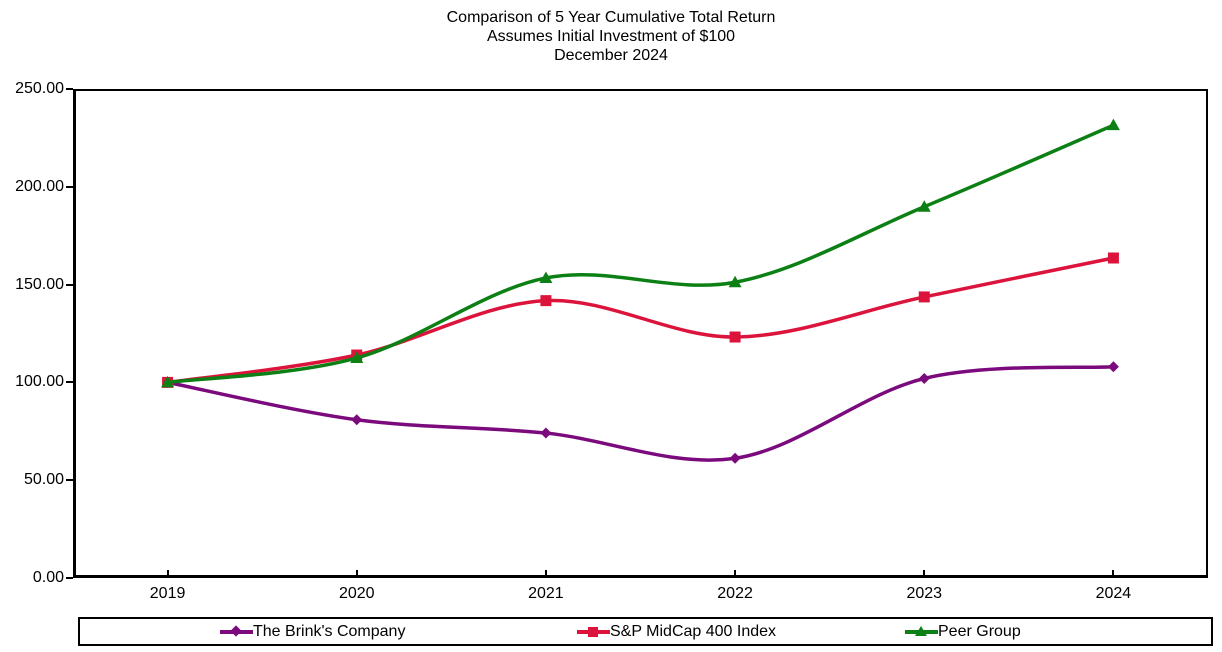 This screenshot has height=652, width=1222. I want to click on chart-title-line2: Assumes Initial Investment of $100, so click(611, 36).